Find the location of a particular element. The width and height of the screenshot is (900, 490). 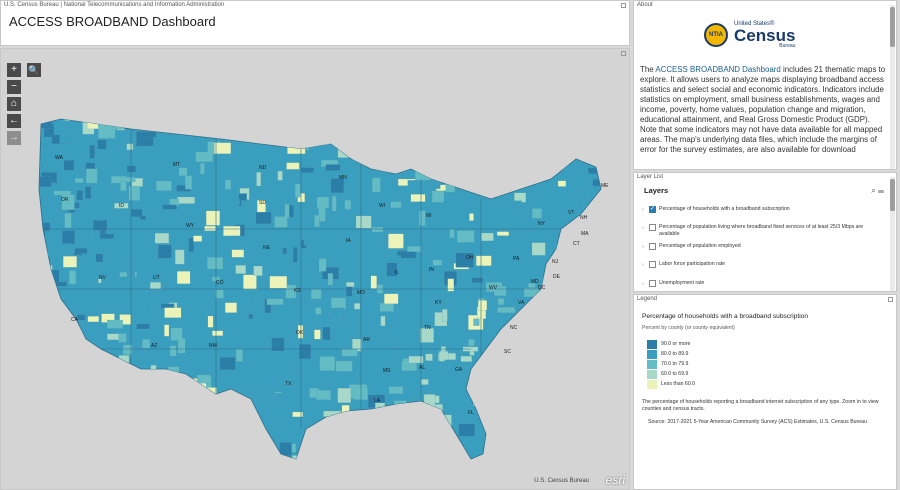

filter-icon: ☰ is located at coordinates (881, 190).